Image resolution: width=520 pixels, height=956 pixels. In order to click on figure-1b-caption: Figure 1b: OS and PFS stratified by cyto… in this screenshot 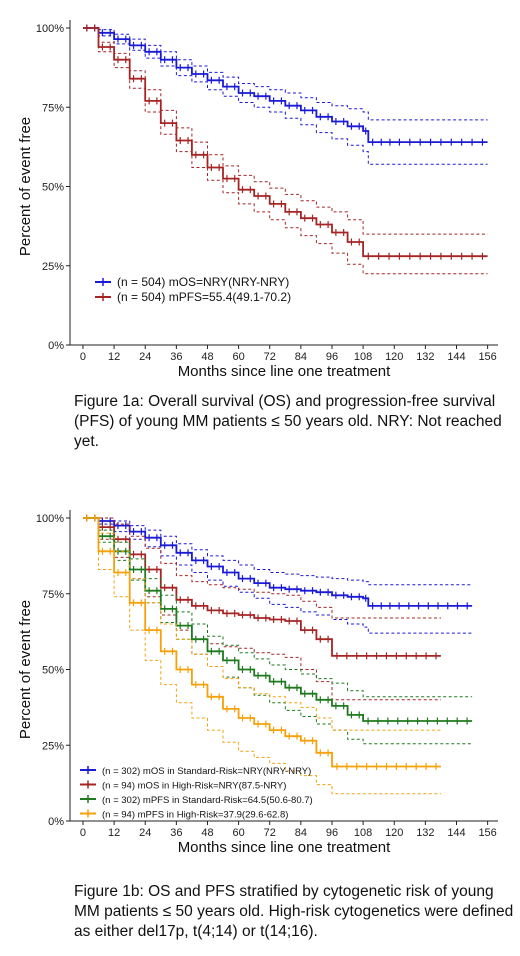, I will do `click(294, 911)`.